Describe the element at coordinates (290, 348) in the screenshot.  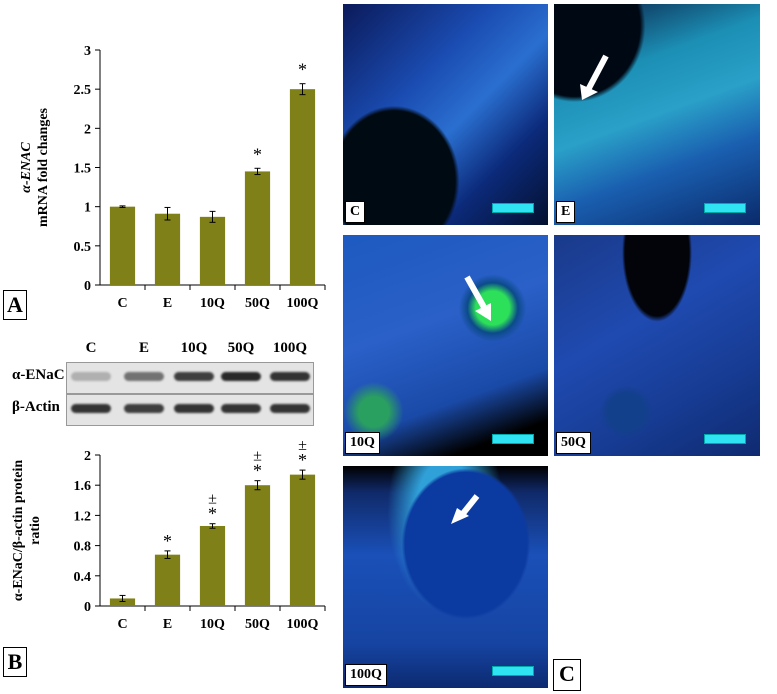
I see `blot-lane-label: 100Q` at that location.